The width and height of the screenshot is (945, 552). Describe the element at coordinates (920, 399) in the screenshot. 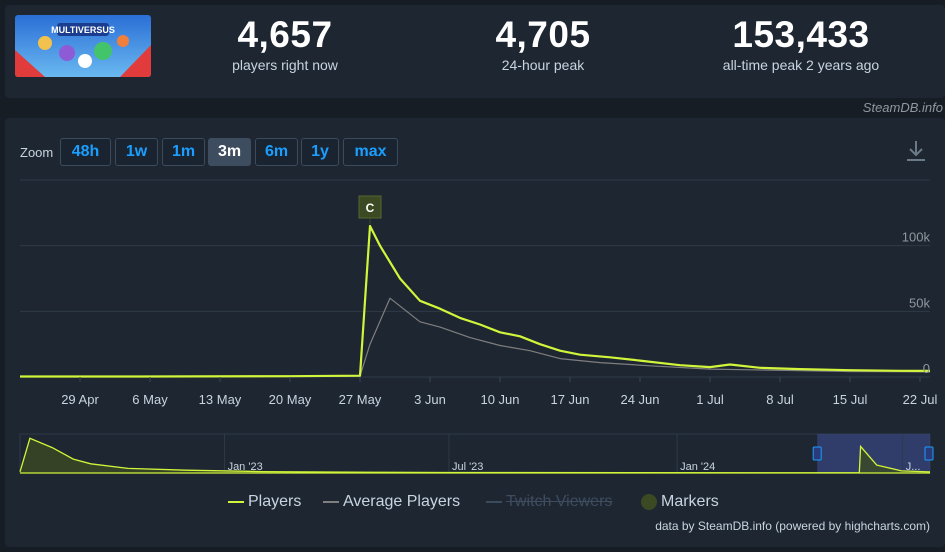

I see `x-tick-label: 22 Jul` at that location.